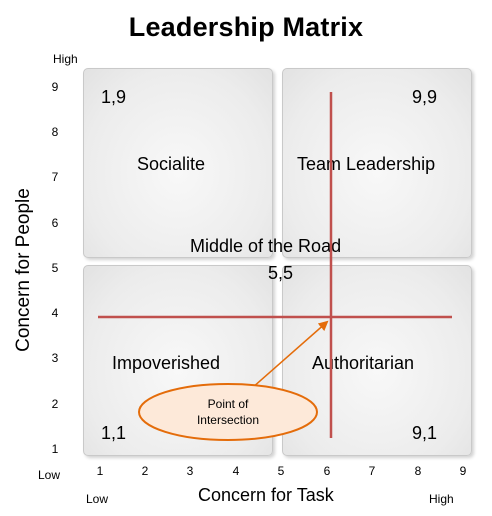  What do you see at coordinates (114, 97) in the screenshot?
I see `coord-label-1-9: 1,9` at bounding box center [114, 97].